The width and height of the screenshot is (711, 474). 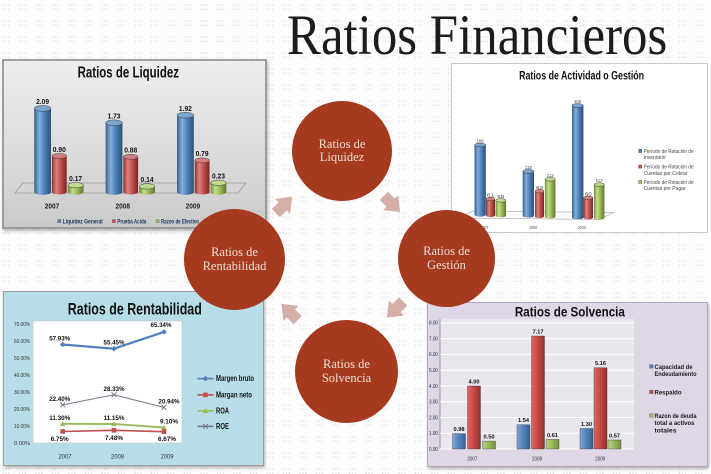 I want to click on svg-text: 10.00%, so click(x=22, y=427).